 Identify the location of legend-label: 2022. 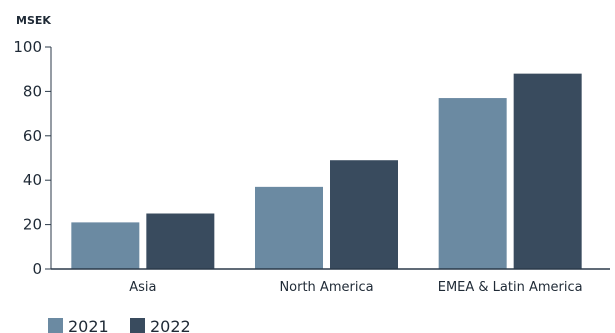
(170, 325).